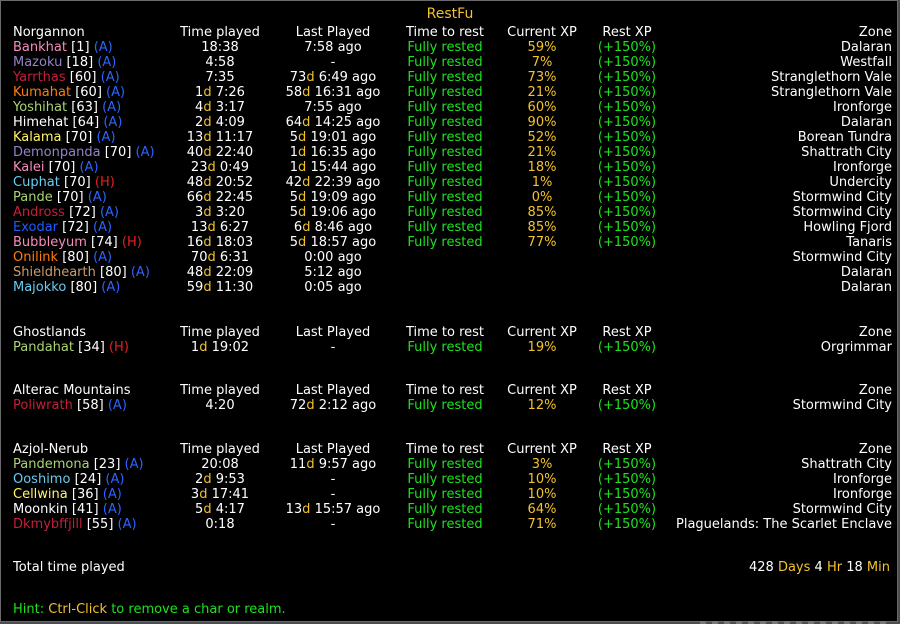 This screenshot has width=900, height=624. I want to click on time-played: 48d 20:52, so click(220, 182).